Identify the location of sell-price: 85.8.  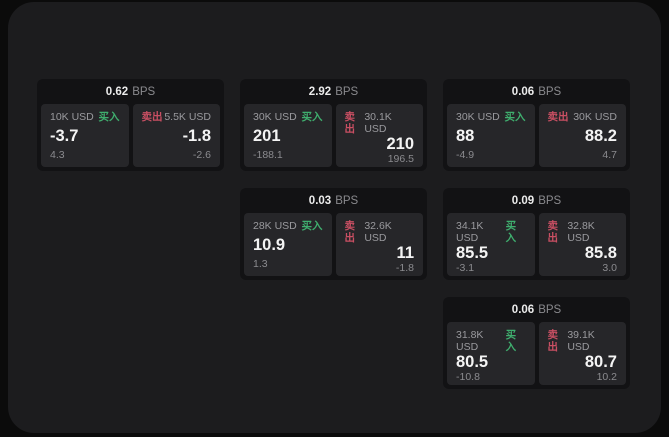
(600, 253).